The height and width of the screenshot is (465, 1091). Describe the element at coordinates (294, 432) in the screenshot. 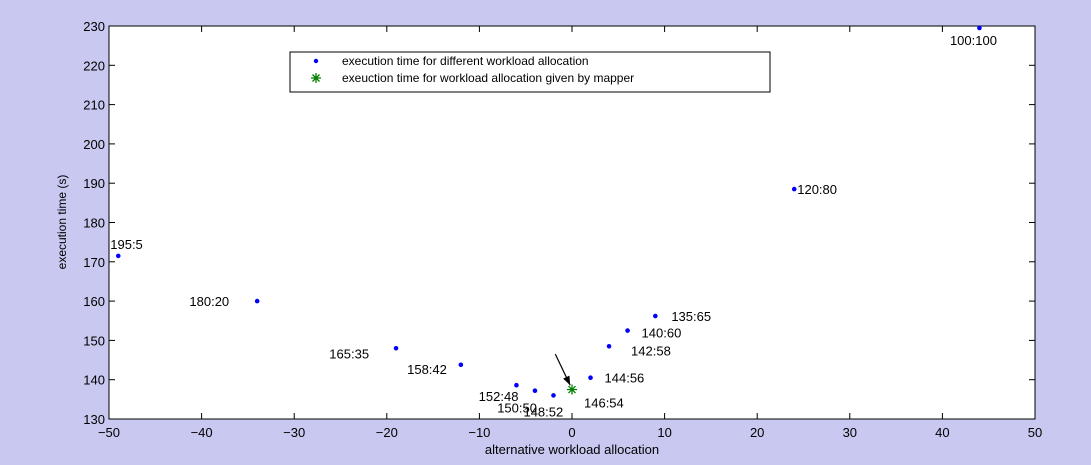

I see `x-tick-label: −30` at that location.